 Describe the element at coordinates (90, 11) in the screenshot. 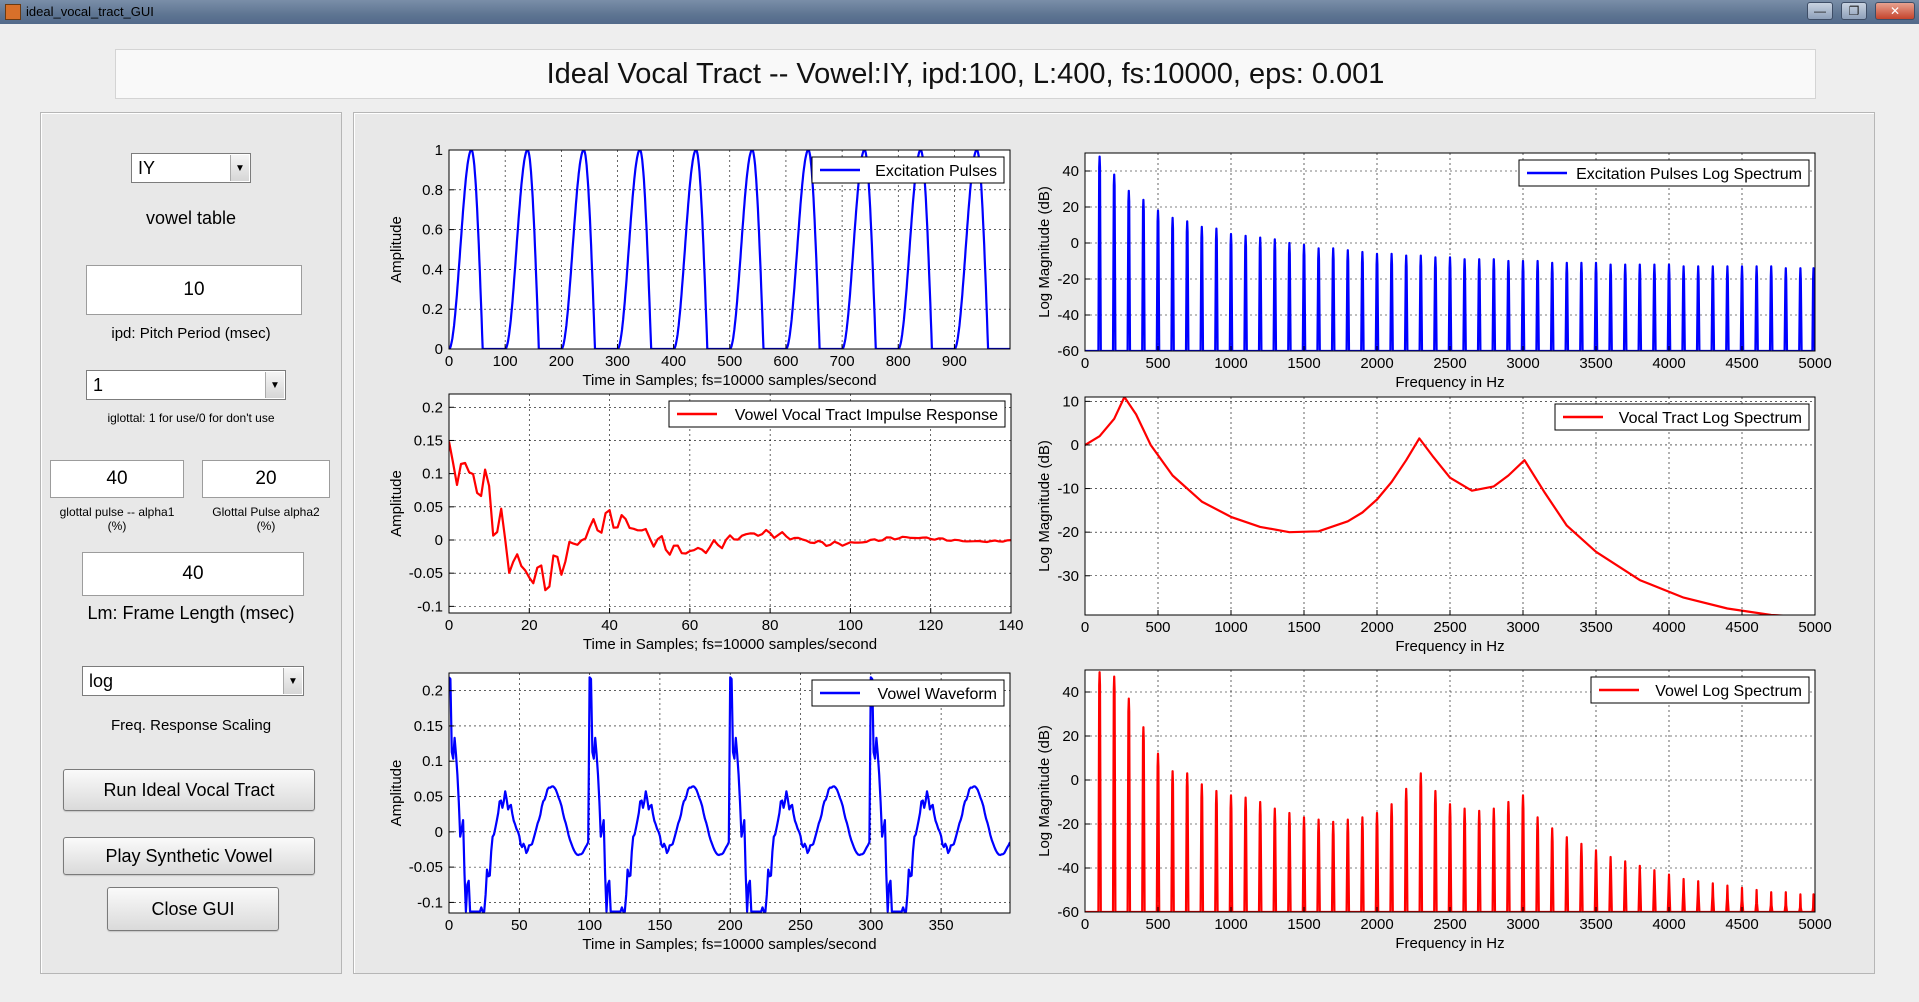

I see `window-title: ideal_vocal_tract_GUI` at that location.